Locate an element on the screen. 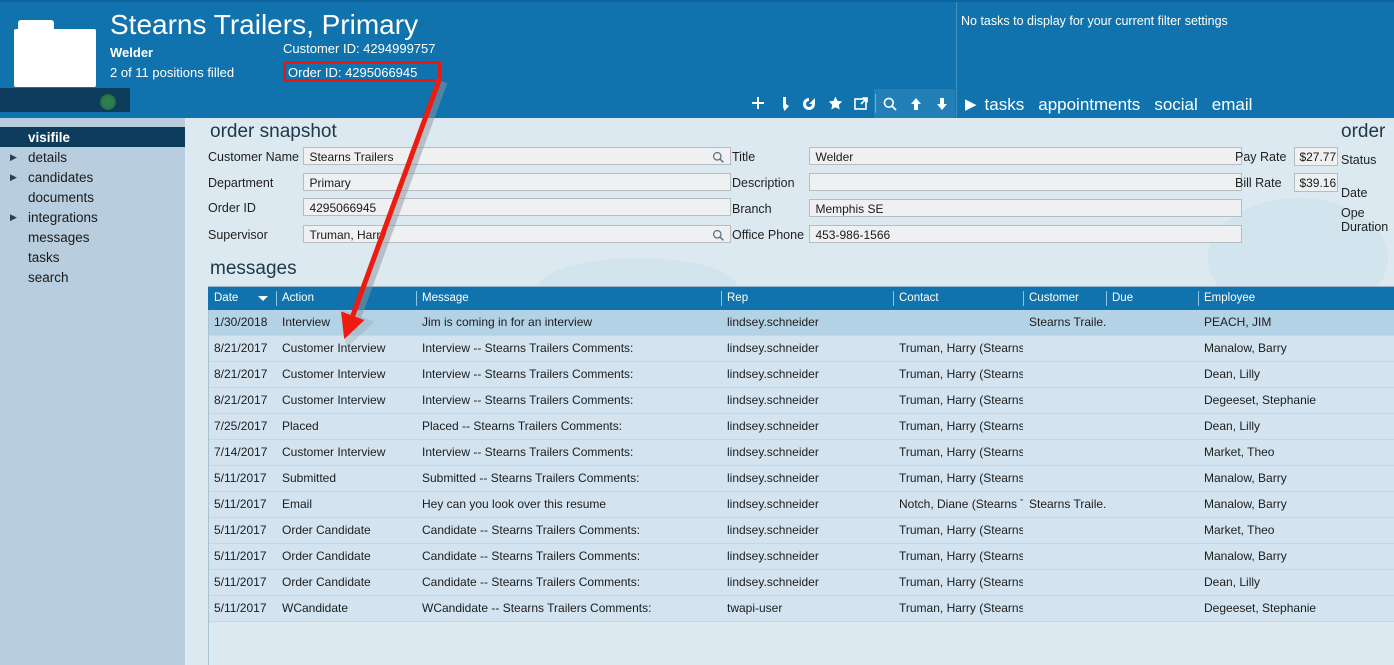 Image resolution: width=1394 pixels, height=665 pixels. cell-action: Submitted is located at coordinates (309, 478).